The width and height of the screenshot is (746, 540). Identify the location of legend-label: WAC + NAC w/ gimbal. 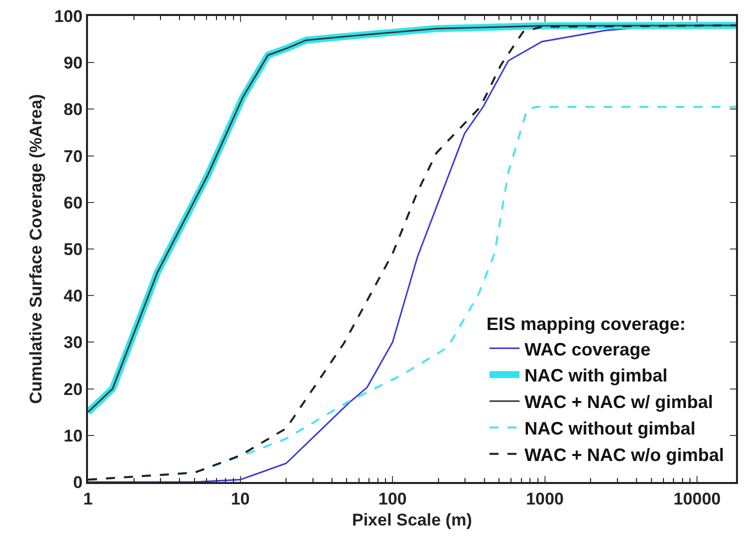
(619, 402).